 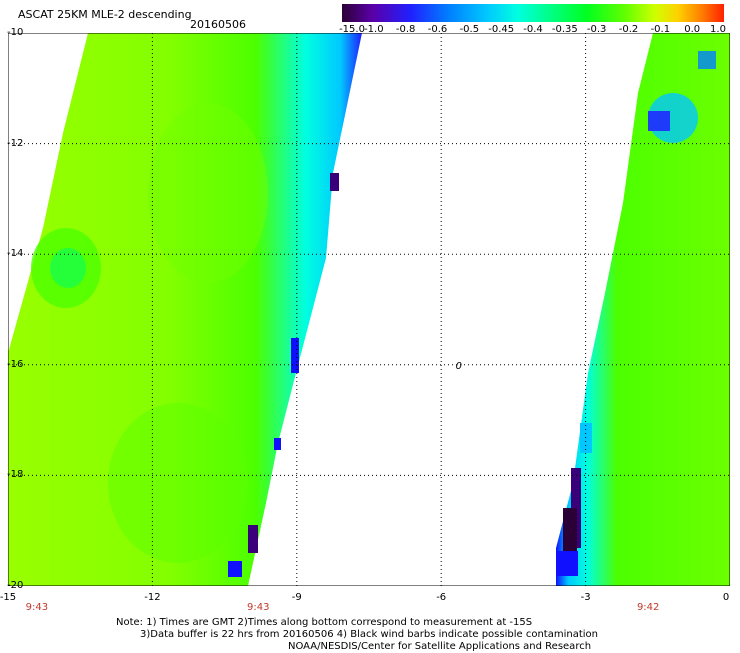 I want to click on colorbar-label-2: -0.8, so click(x=405, y=29).